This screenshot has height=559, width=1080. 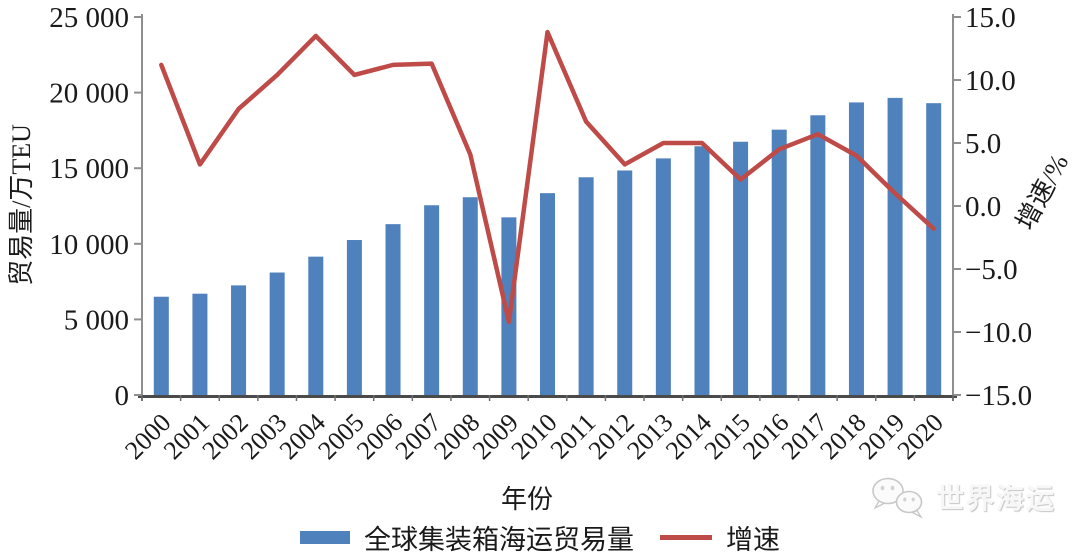 I want to click on legend-item-growth-rate: 增速, so click(x=720, y=537).